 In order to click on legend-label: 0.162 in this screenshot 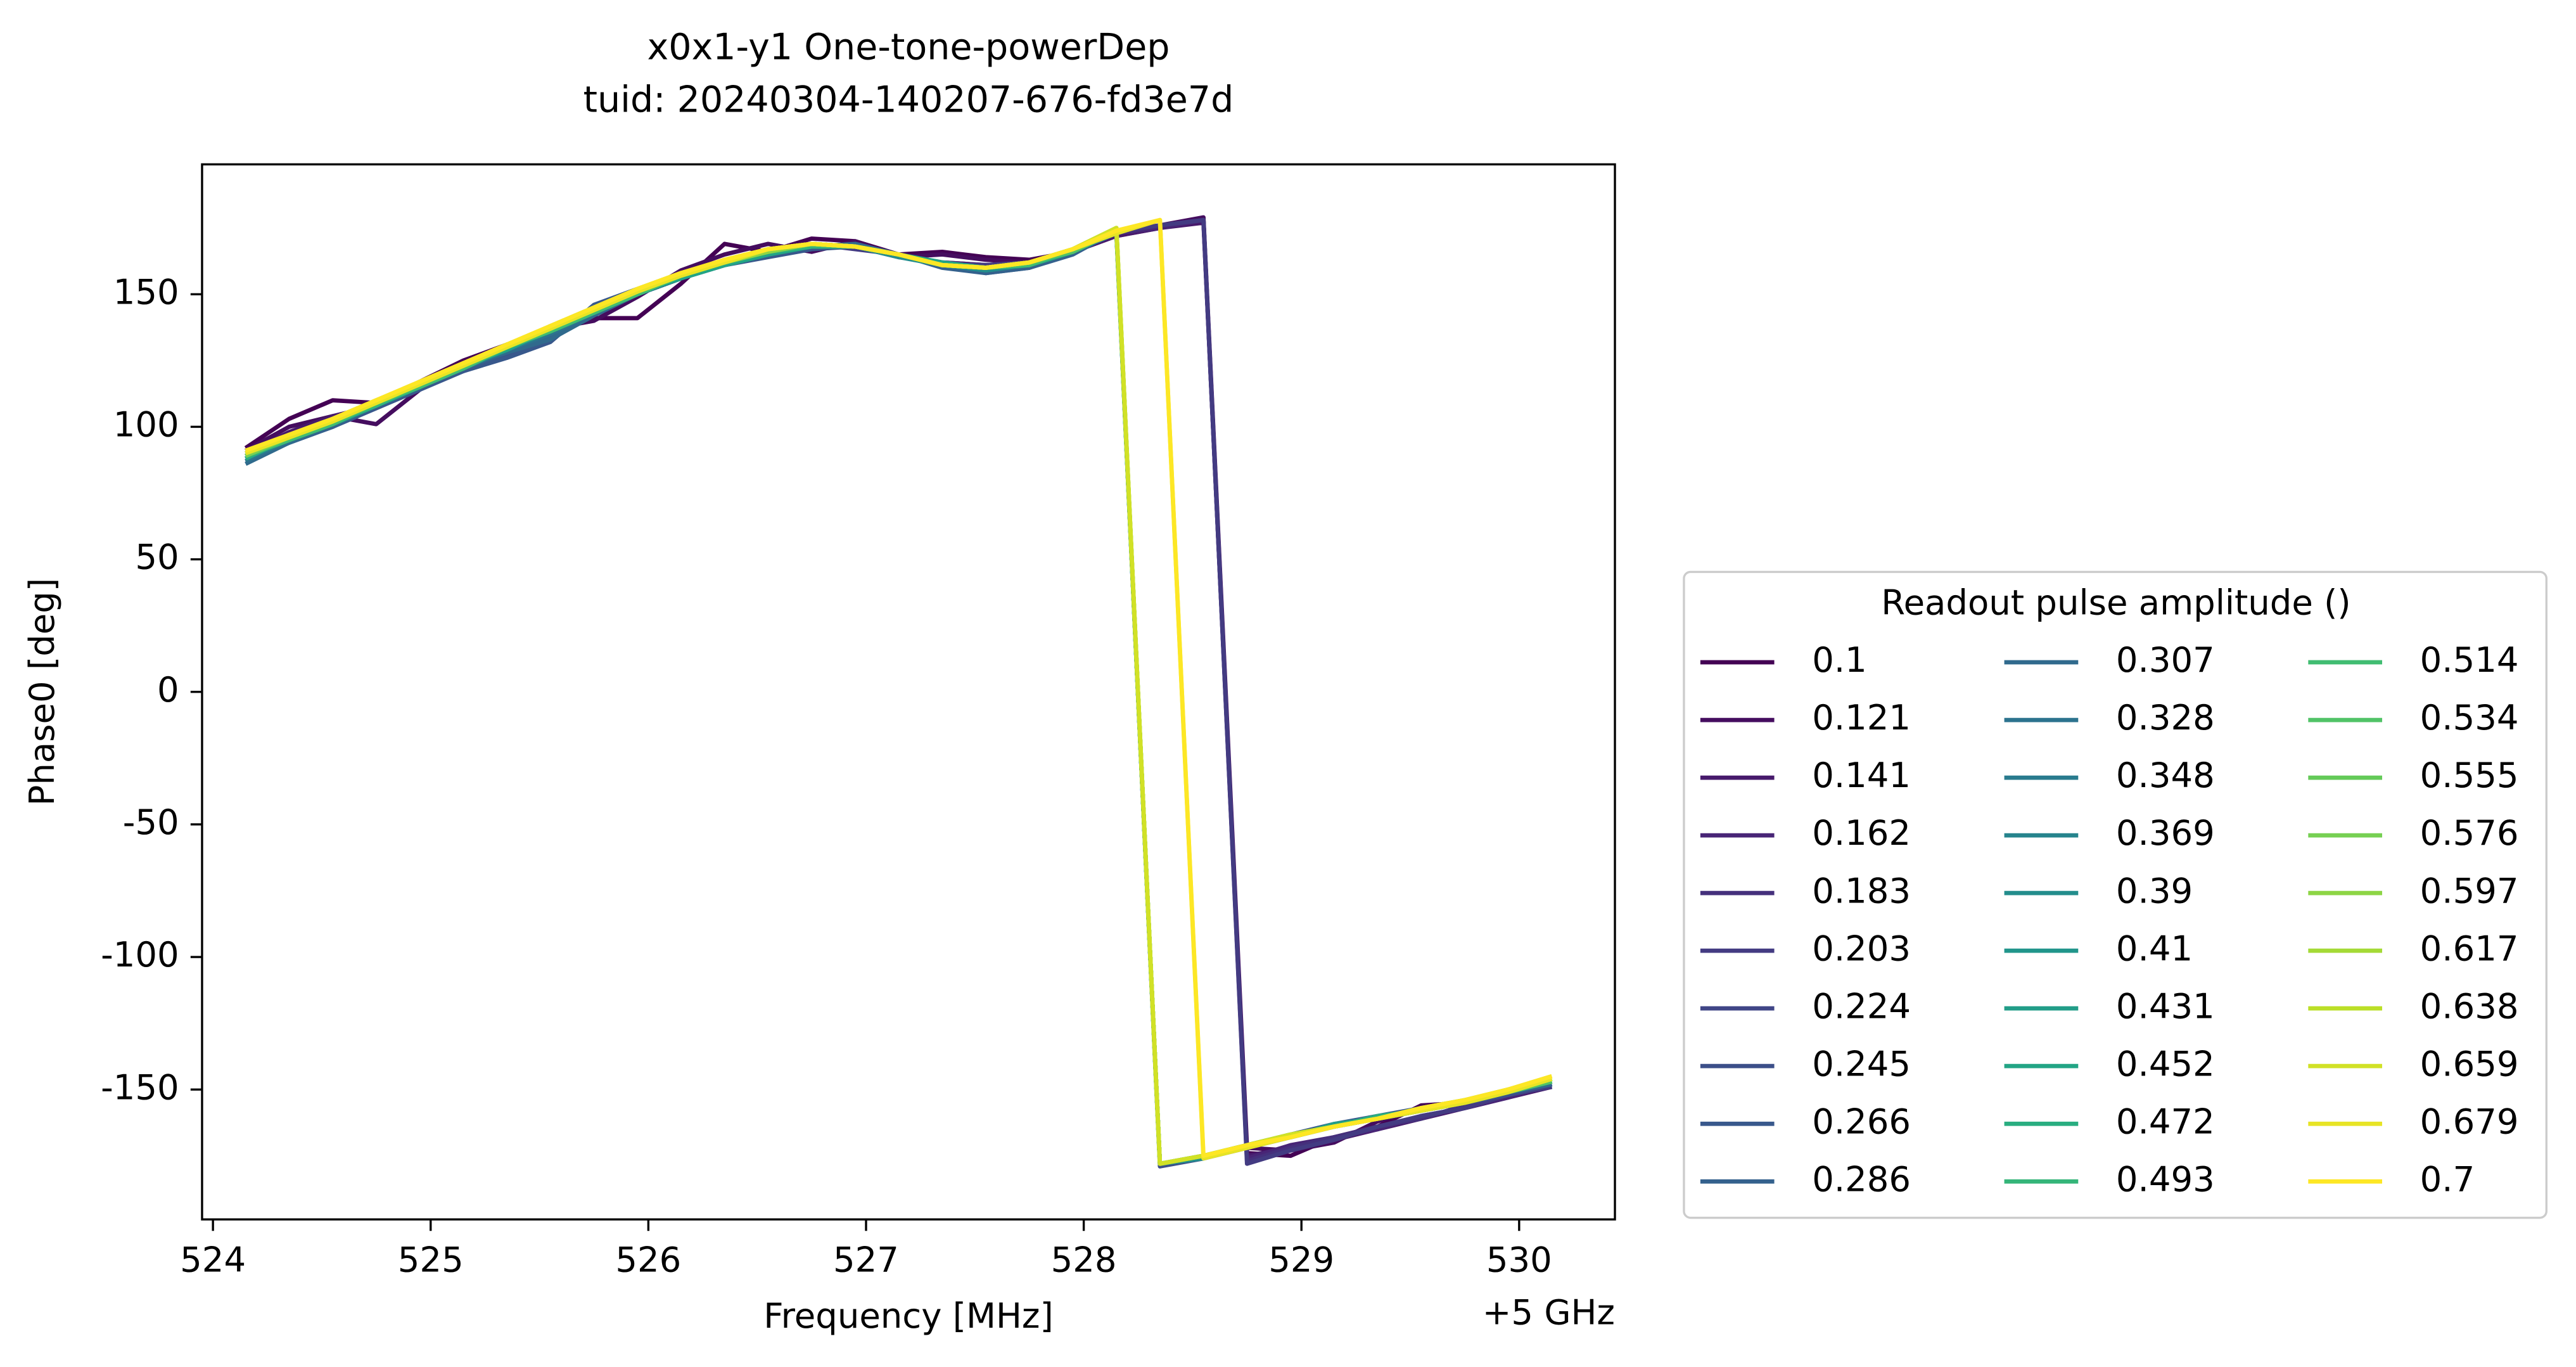, I will do `click(1862, 832)`.